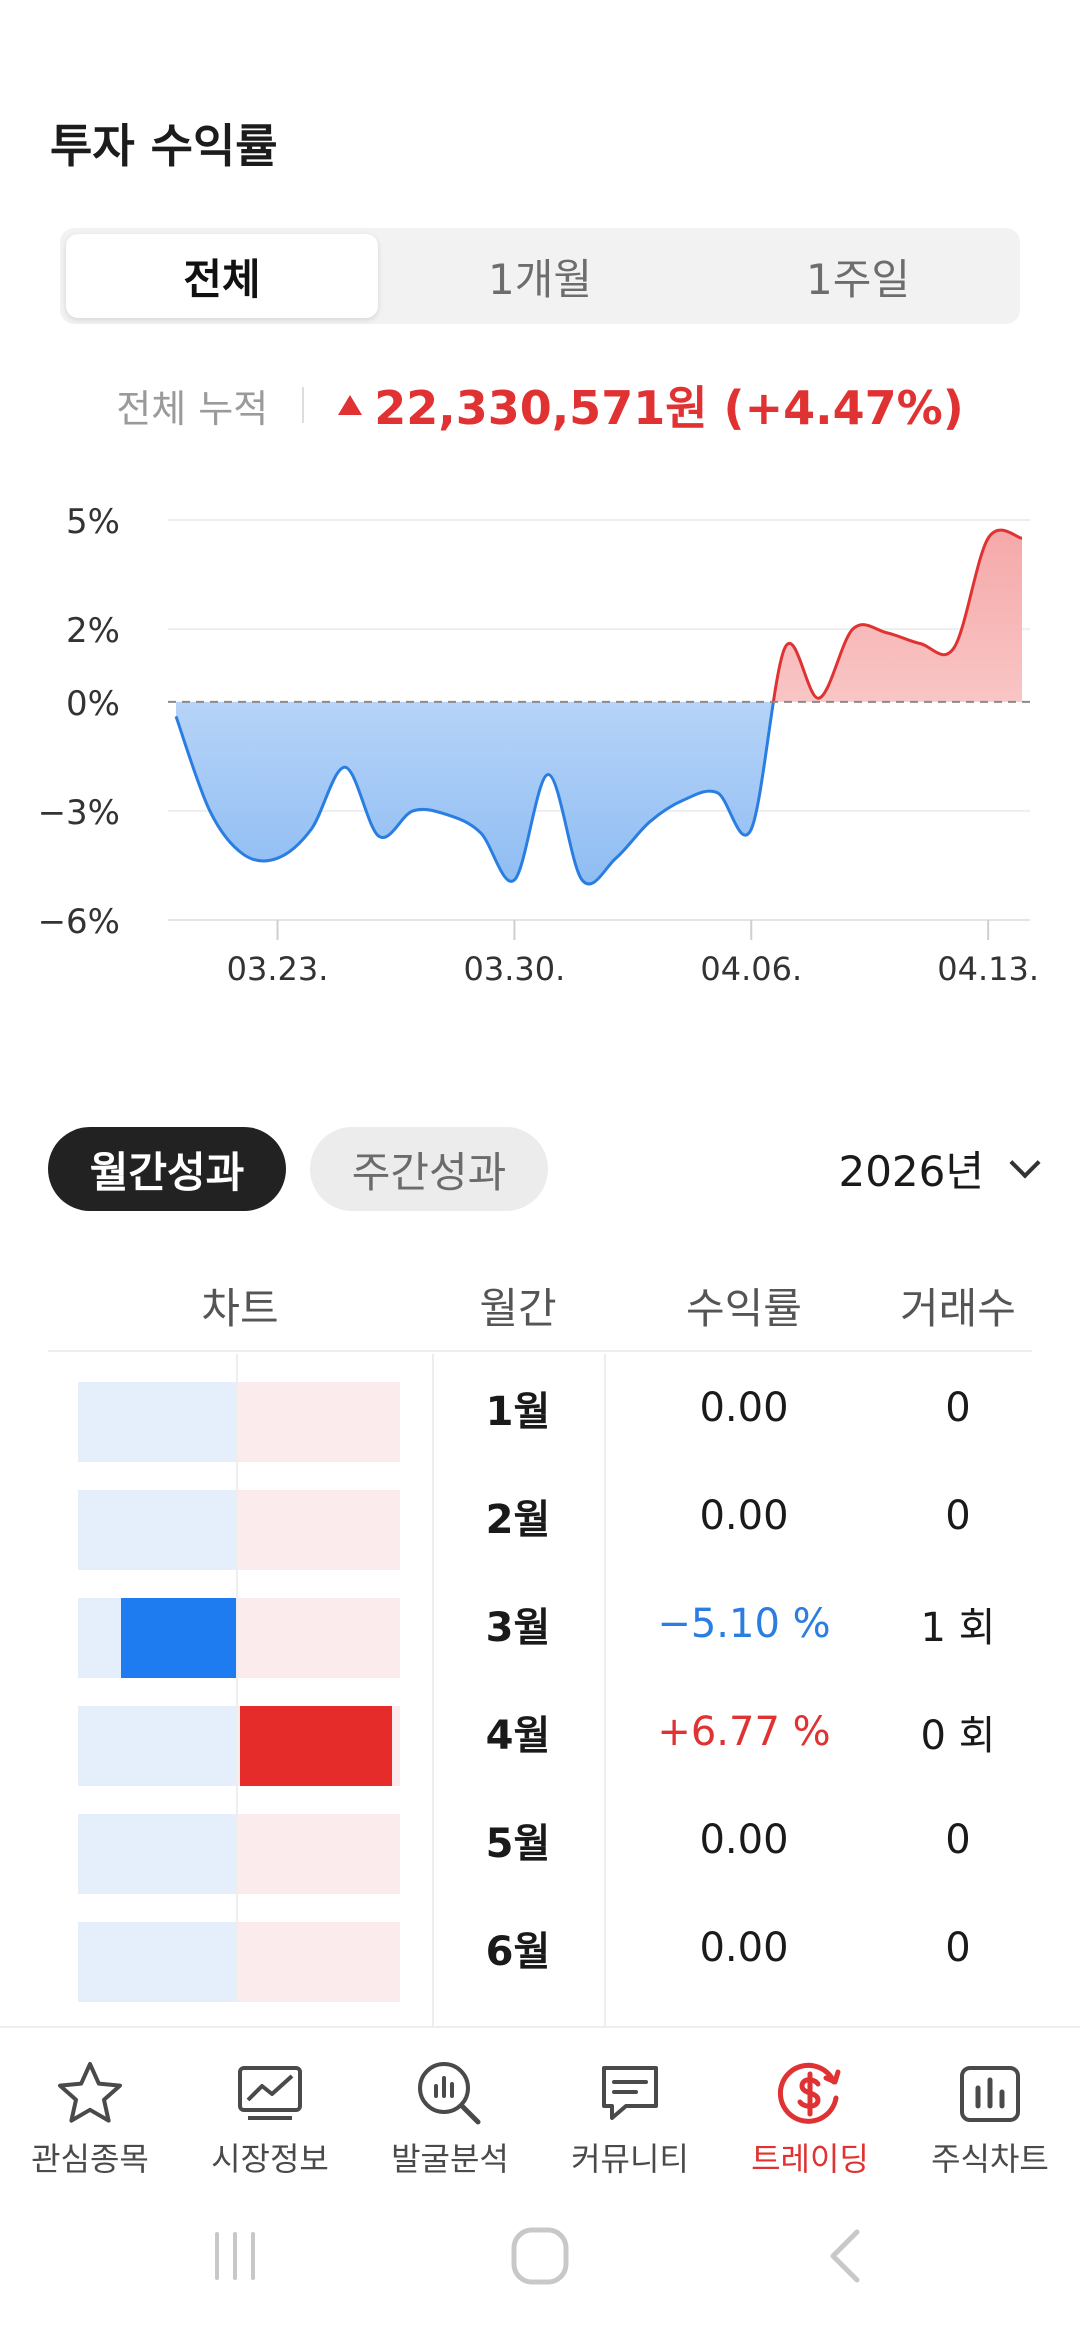 The height and width of the screenshot is (2340, 1080). I want to click on header-return: 수익률, so click(744, 1308).